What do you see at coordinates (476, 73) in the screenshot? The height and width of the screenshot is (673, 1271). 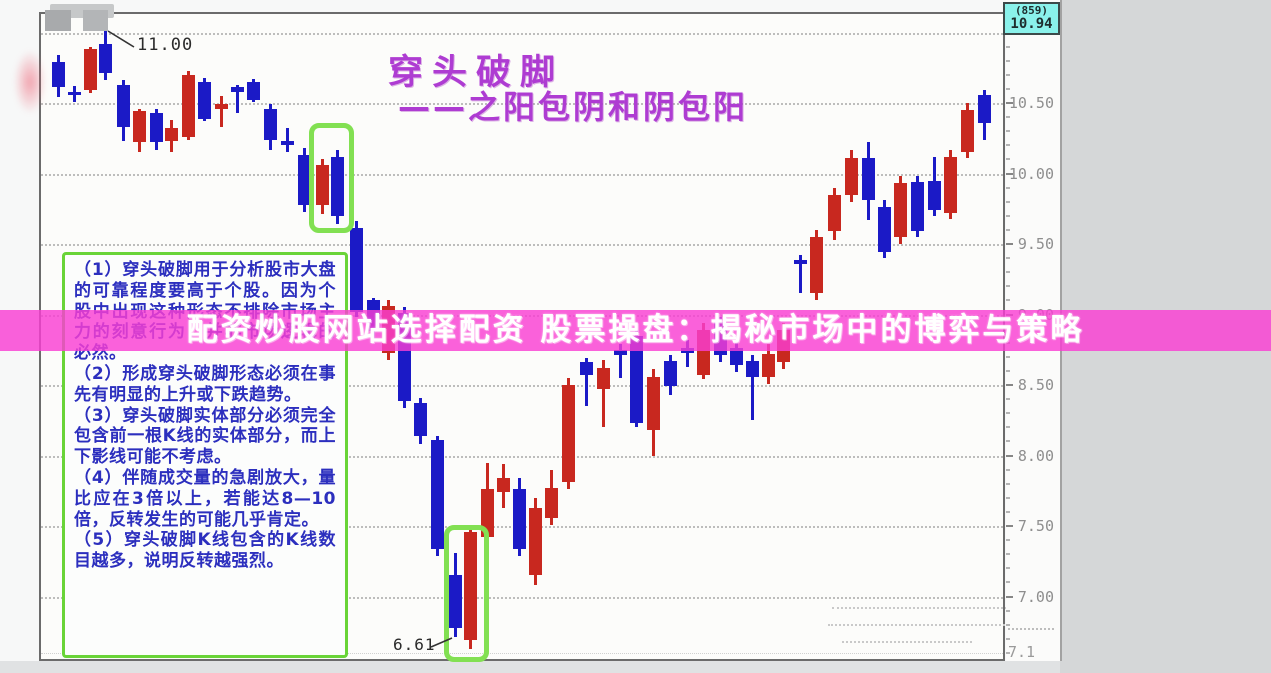 I see `chart-title-line1: 穿头破脚` at bounding box center [476, 73].